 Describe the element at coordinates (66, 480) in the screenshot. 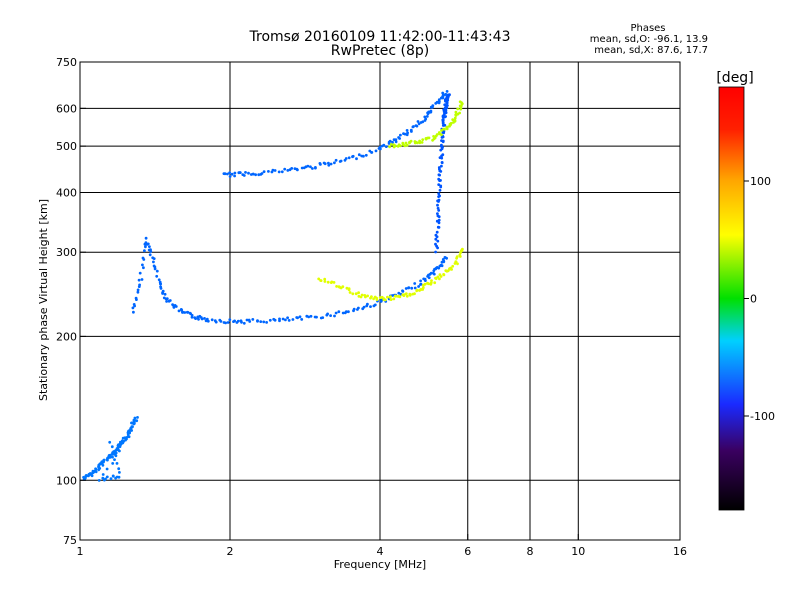

I see `y-tick-label: 100` at that location.